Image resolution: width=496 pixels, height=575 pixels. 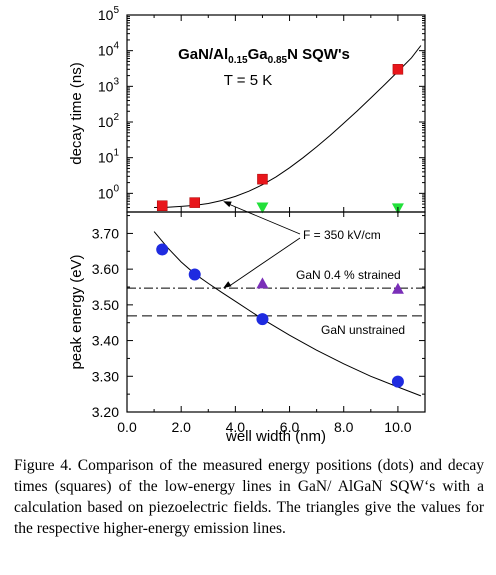 What do you see at coordinates (278, 60) in the screenshot?
I see `title-sub-2: 0.85` at bounding box center [278, 60].